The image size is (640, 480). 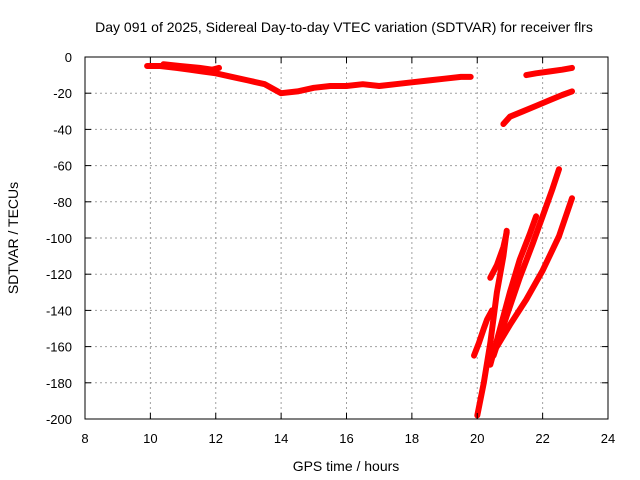 I want to click on y-tick-label: 0, so click(x=68, y=57).